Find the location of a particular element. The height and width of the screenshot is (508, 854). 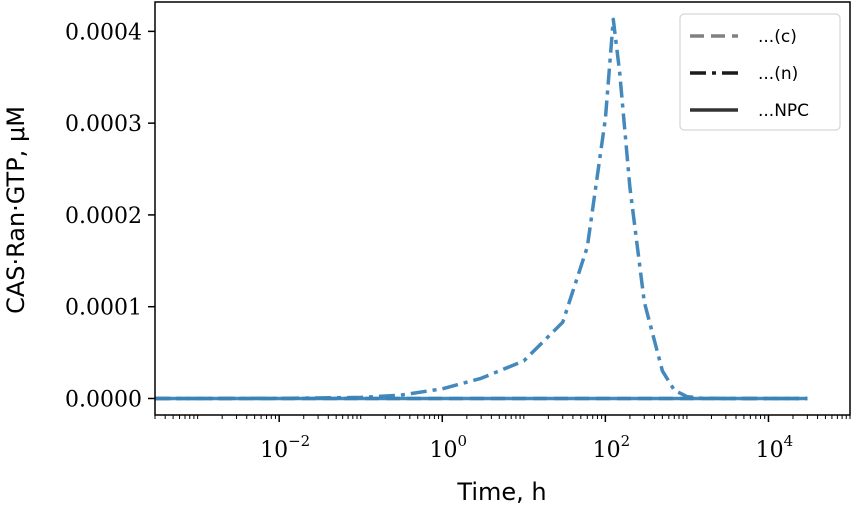

legend-label-3: ...NPC is located at coordinates (783, 111).